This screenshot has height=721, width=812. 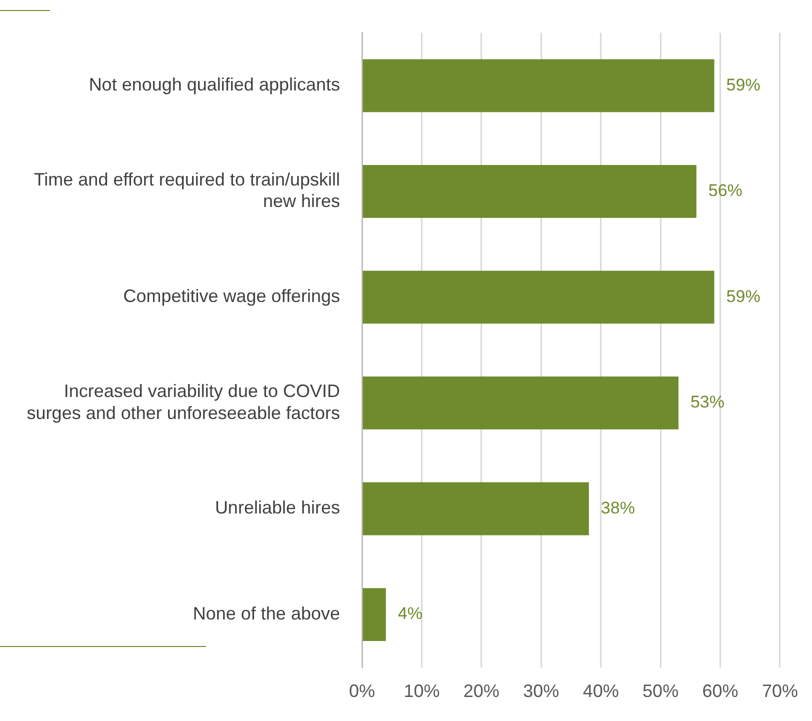 I want to click on y-tick-label: Unreliable hires, so click(x=277, y=508).